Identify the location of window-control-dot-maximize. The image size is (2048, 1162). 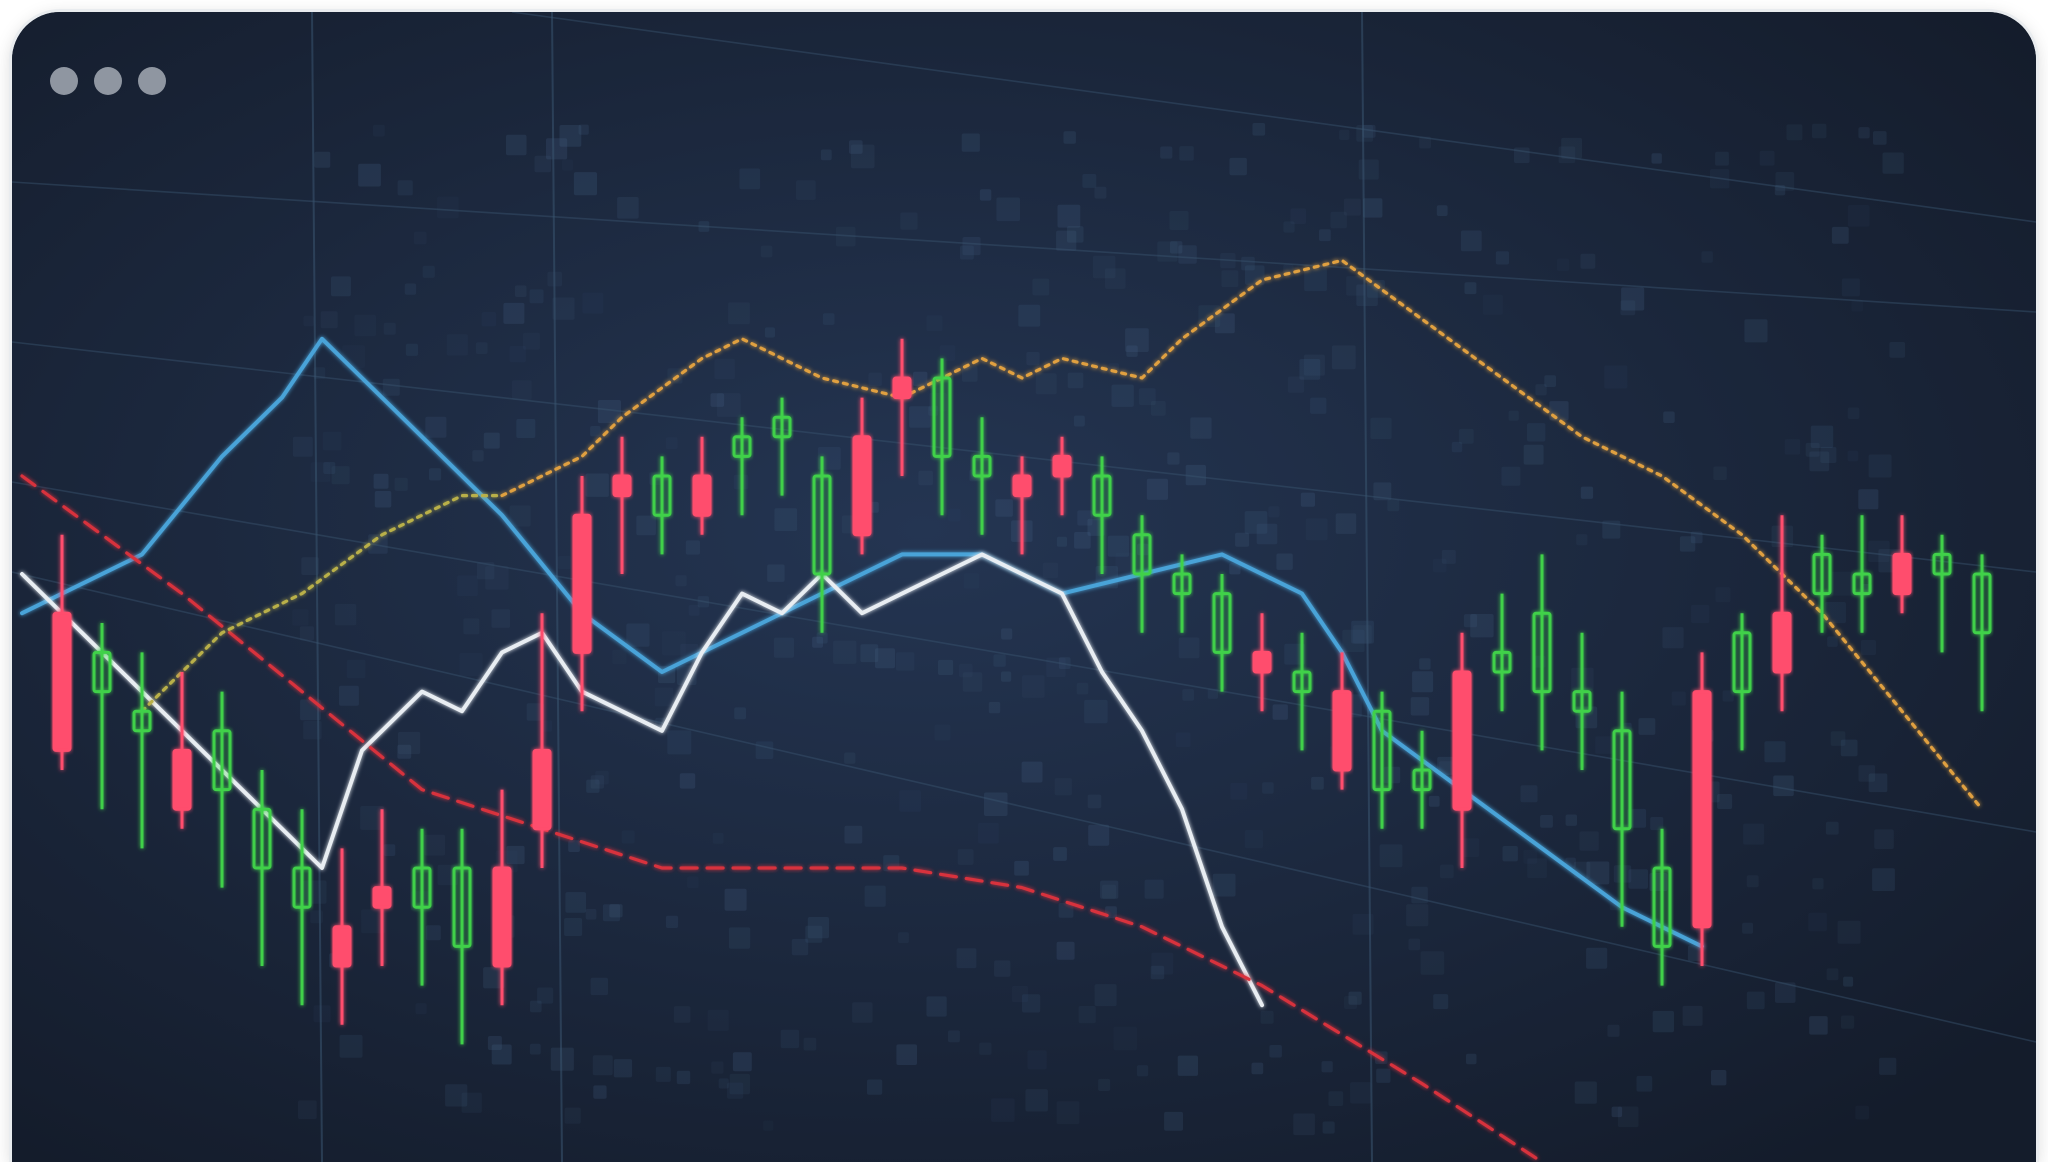
(152, 81).